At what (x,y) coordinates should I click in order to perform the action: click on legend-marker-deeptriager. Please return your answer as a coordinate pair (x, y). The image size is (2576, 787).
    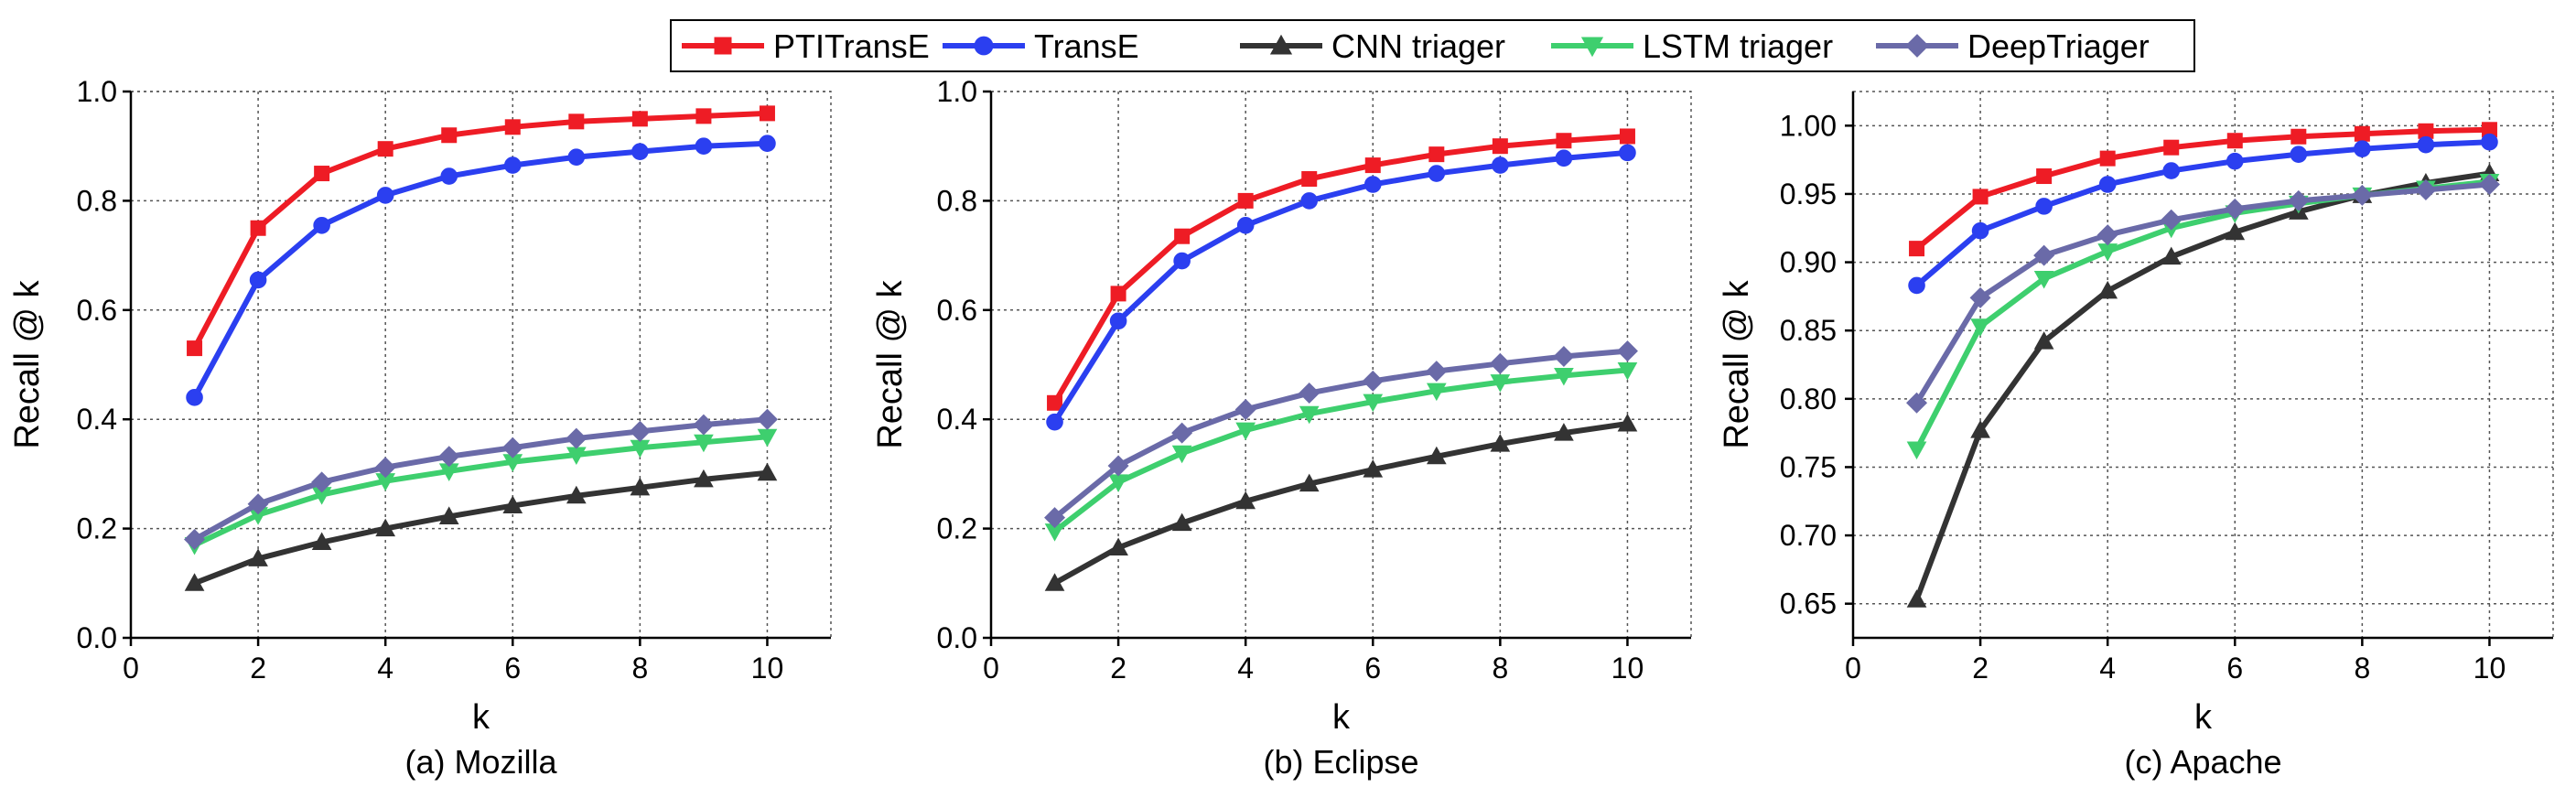
    Looking at the image, I should click on (1917, 46).